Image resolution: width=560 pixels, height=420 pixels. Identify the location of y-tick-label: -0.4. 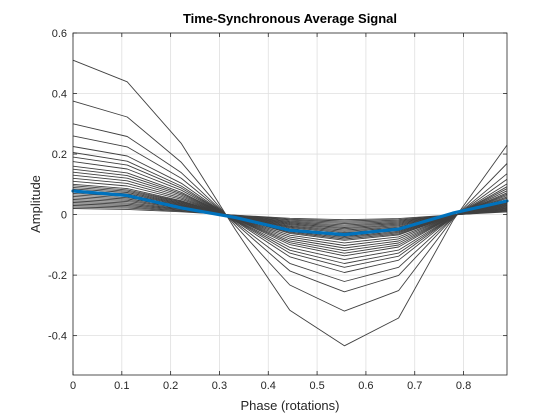
(57, 337).